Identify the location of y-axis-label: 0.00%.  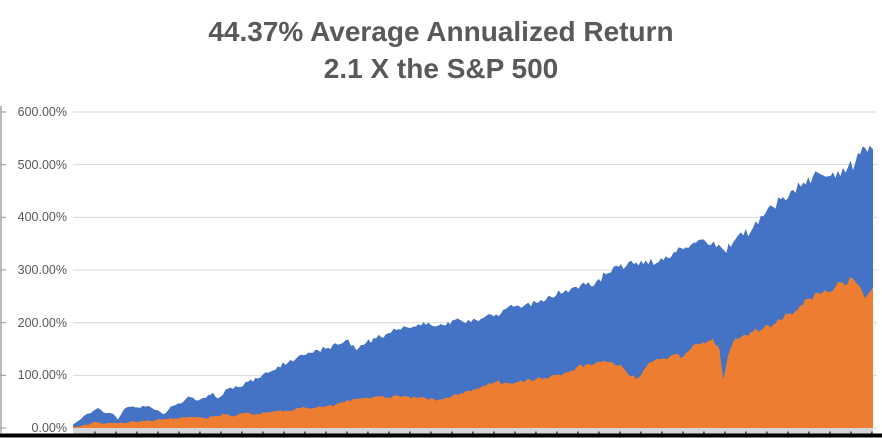
(49, 428).